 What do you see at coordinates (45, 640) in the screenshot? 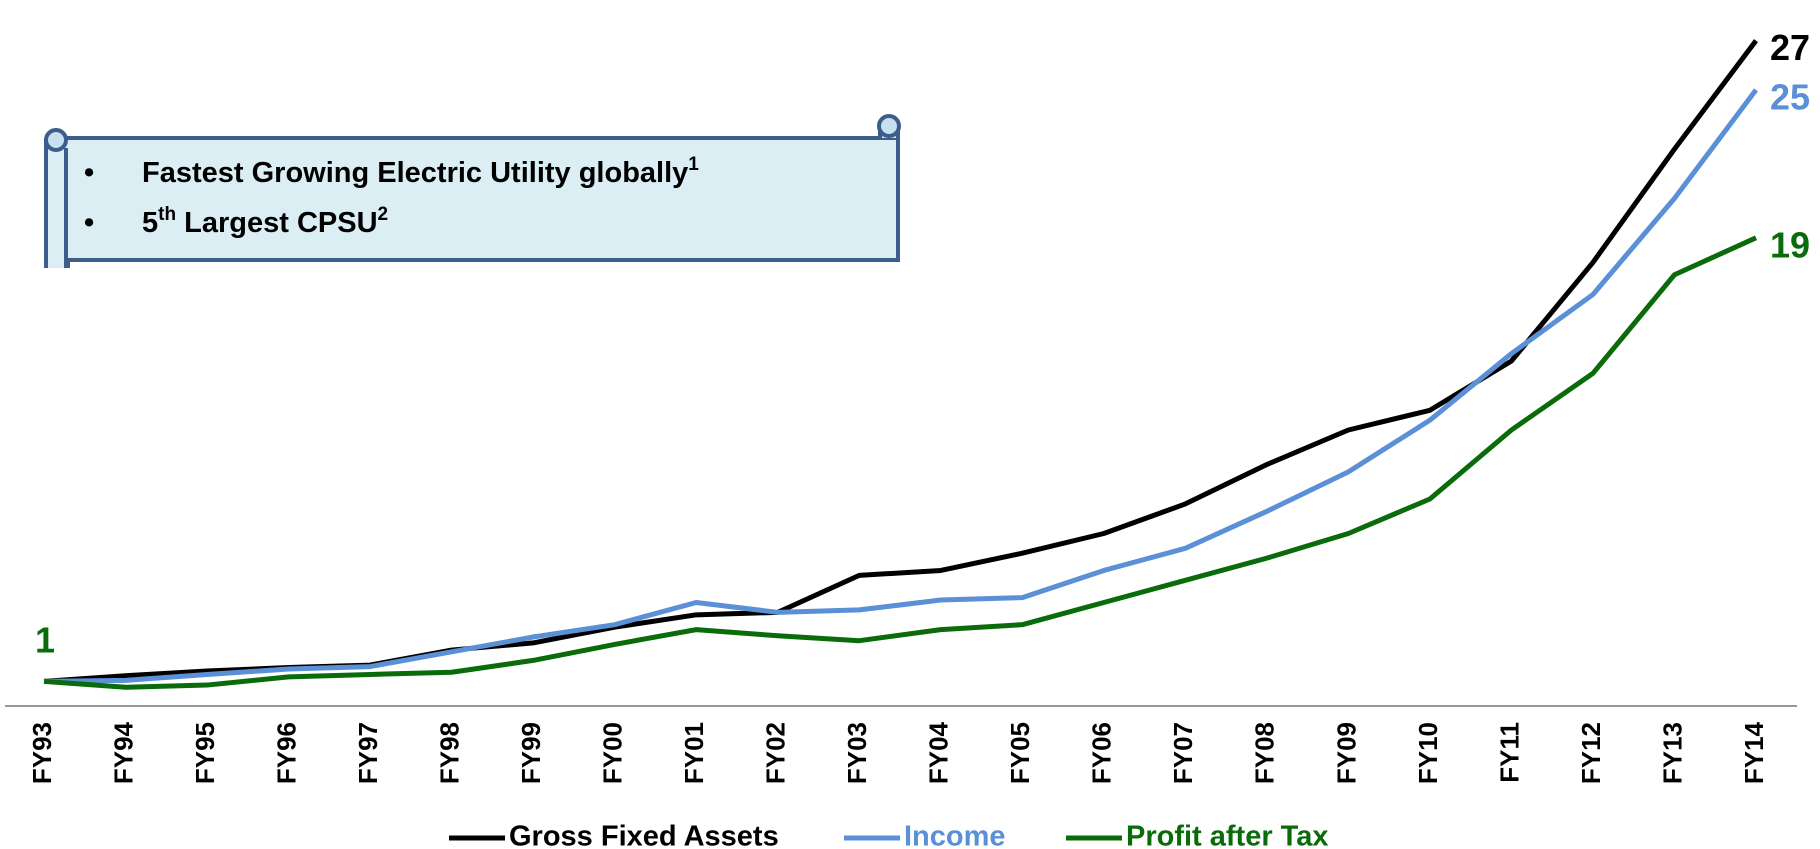
I see `start-value-label: 1` at bounding box center [45, 640].